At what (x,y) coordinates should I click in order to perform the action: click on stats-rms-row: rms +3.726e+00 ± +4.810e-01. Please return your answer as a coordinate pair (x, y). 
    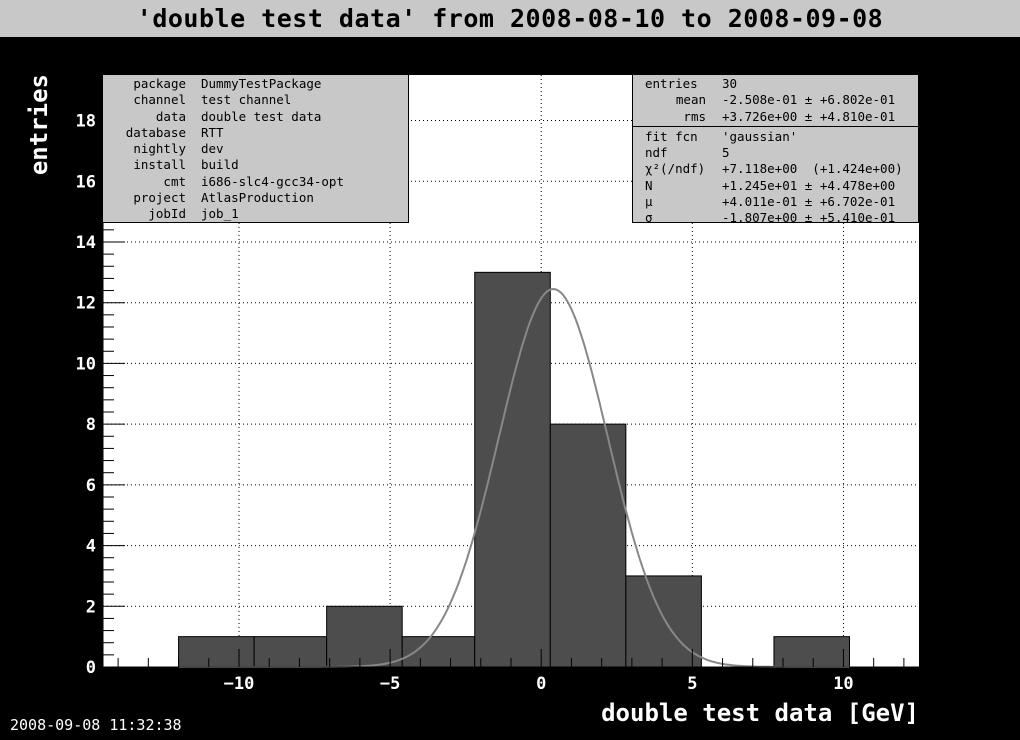
    Looking at the image, I should click on (775, 117).